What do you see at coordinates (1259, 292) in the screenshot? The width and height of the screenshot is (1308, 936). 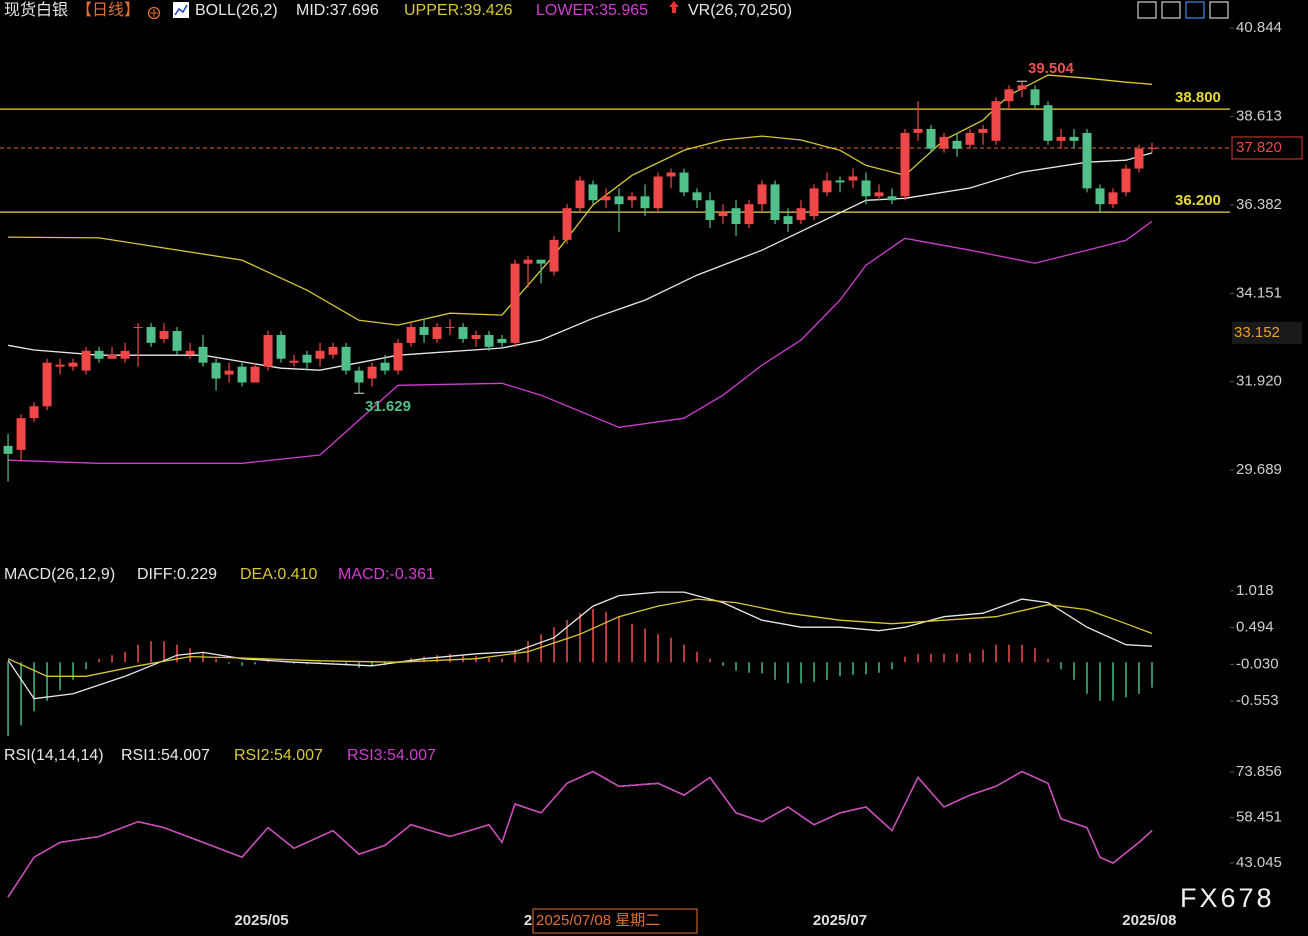 I see `y-tick-label: 34.151` at bounding box center [1259, 292].